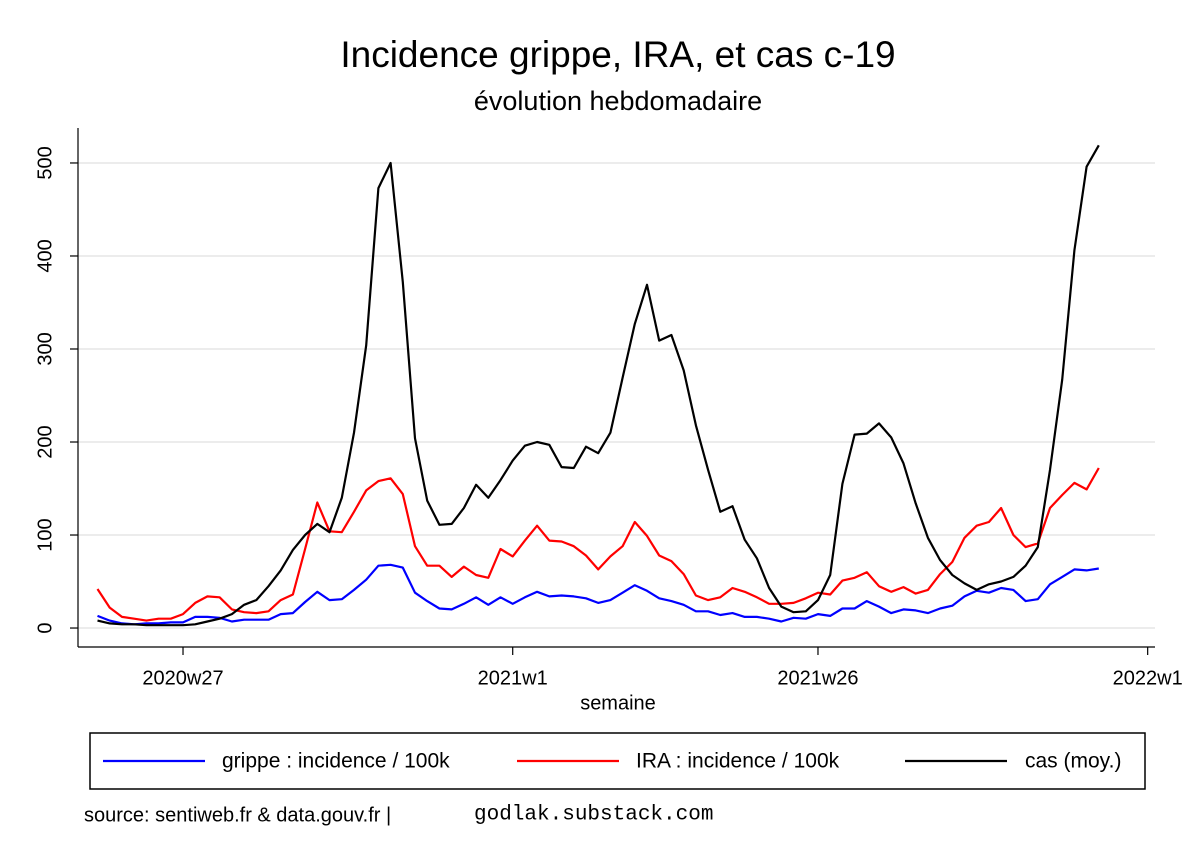 The width and height of the screenshot is (1188, 864). Describe the element at coordinates (237, 815) in the screenshot. I see `source-note: source: sentiweb.fr & data.gouv.fr |` at that location.